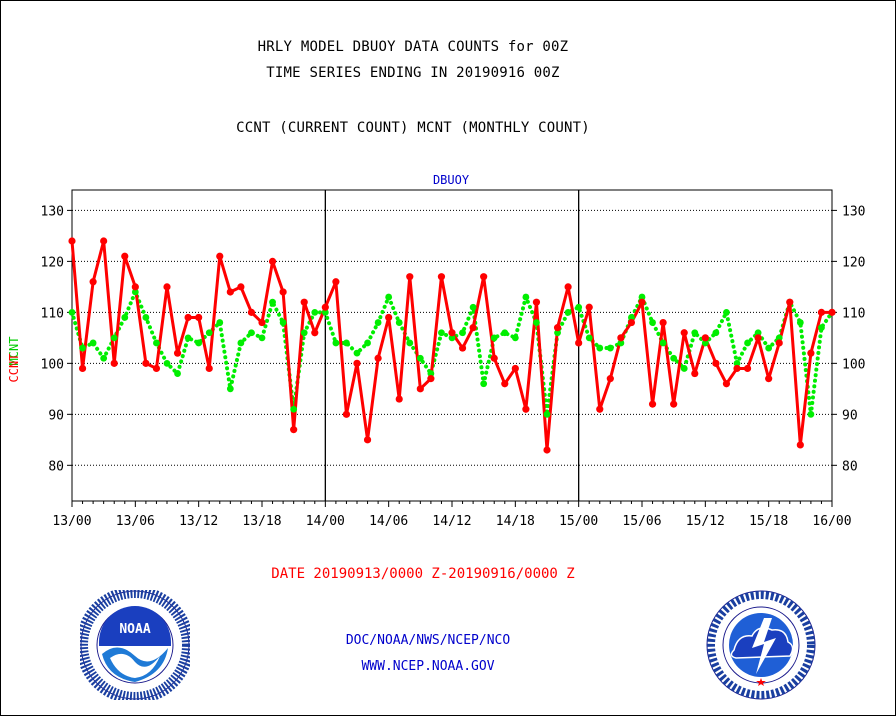 The width and height of the screenshot is (896, 716). I want to click on ytick-label-left: 130, so click(52, 211).